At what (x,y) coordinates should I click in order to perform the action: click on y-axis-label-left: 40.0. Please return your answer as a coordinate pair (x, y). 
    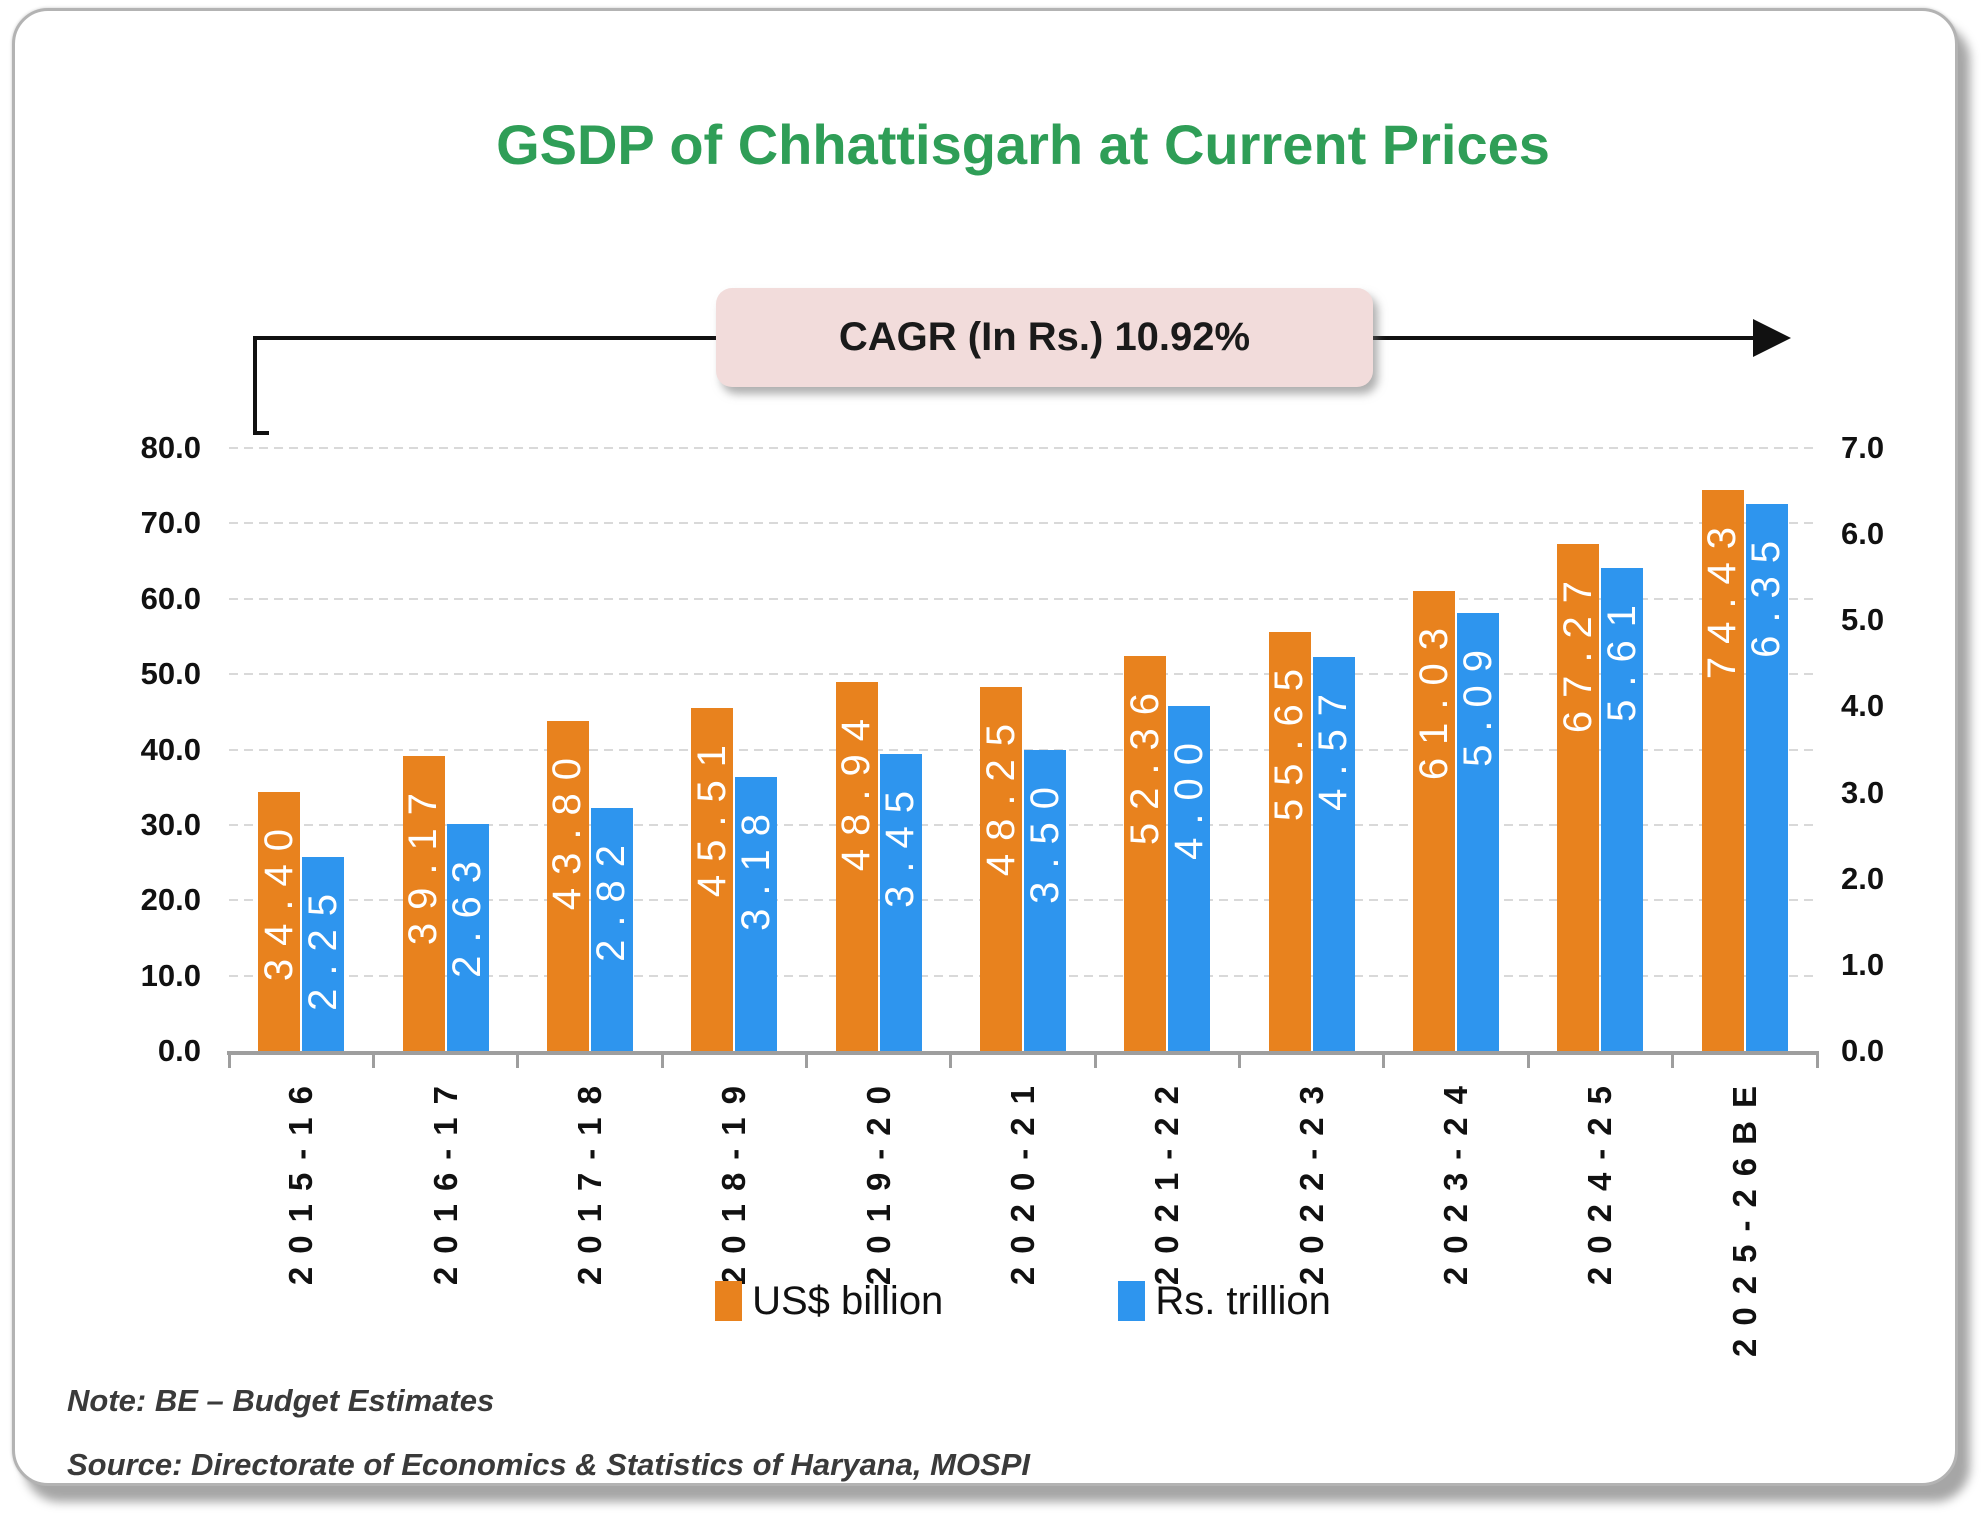
    Looking at the image, I should click on (170, 749).